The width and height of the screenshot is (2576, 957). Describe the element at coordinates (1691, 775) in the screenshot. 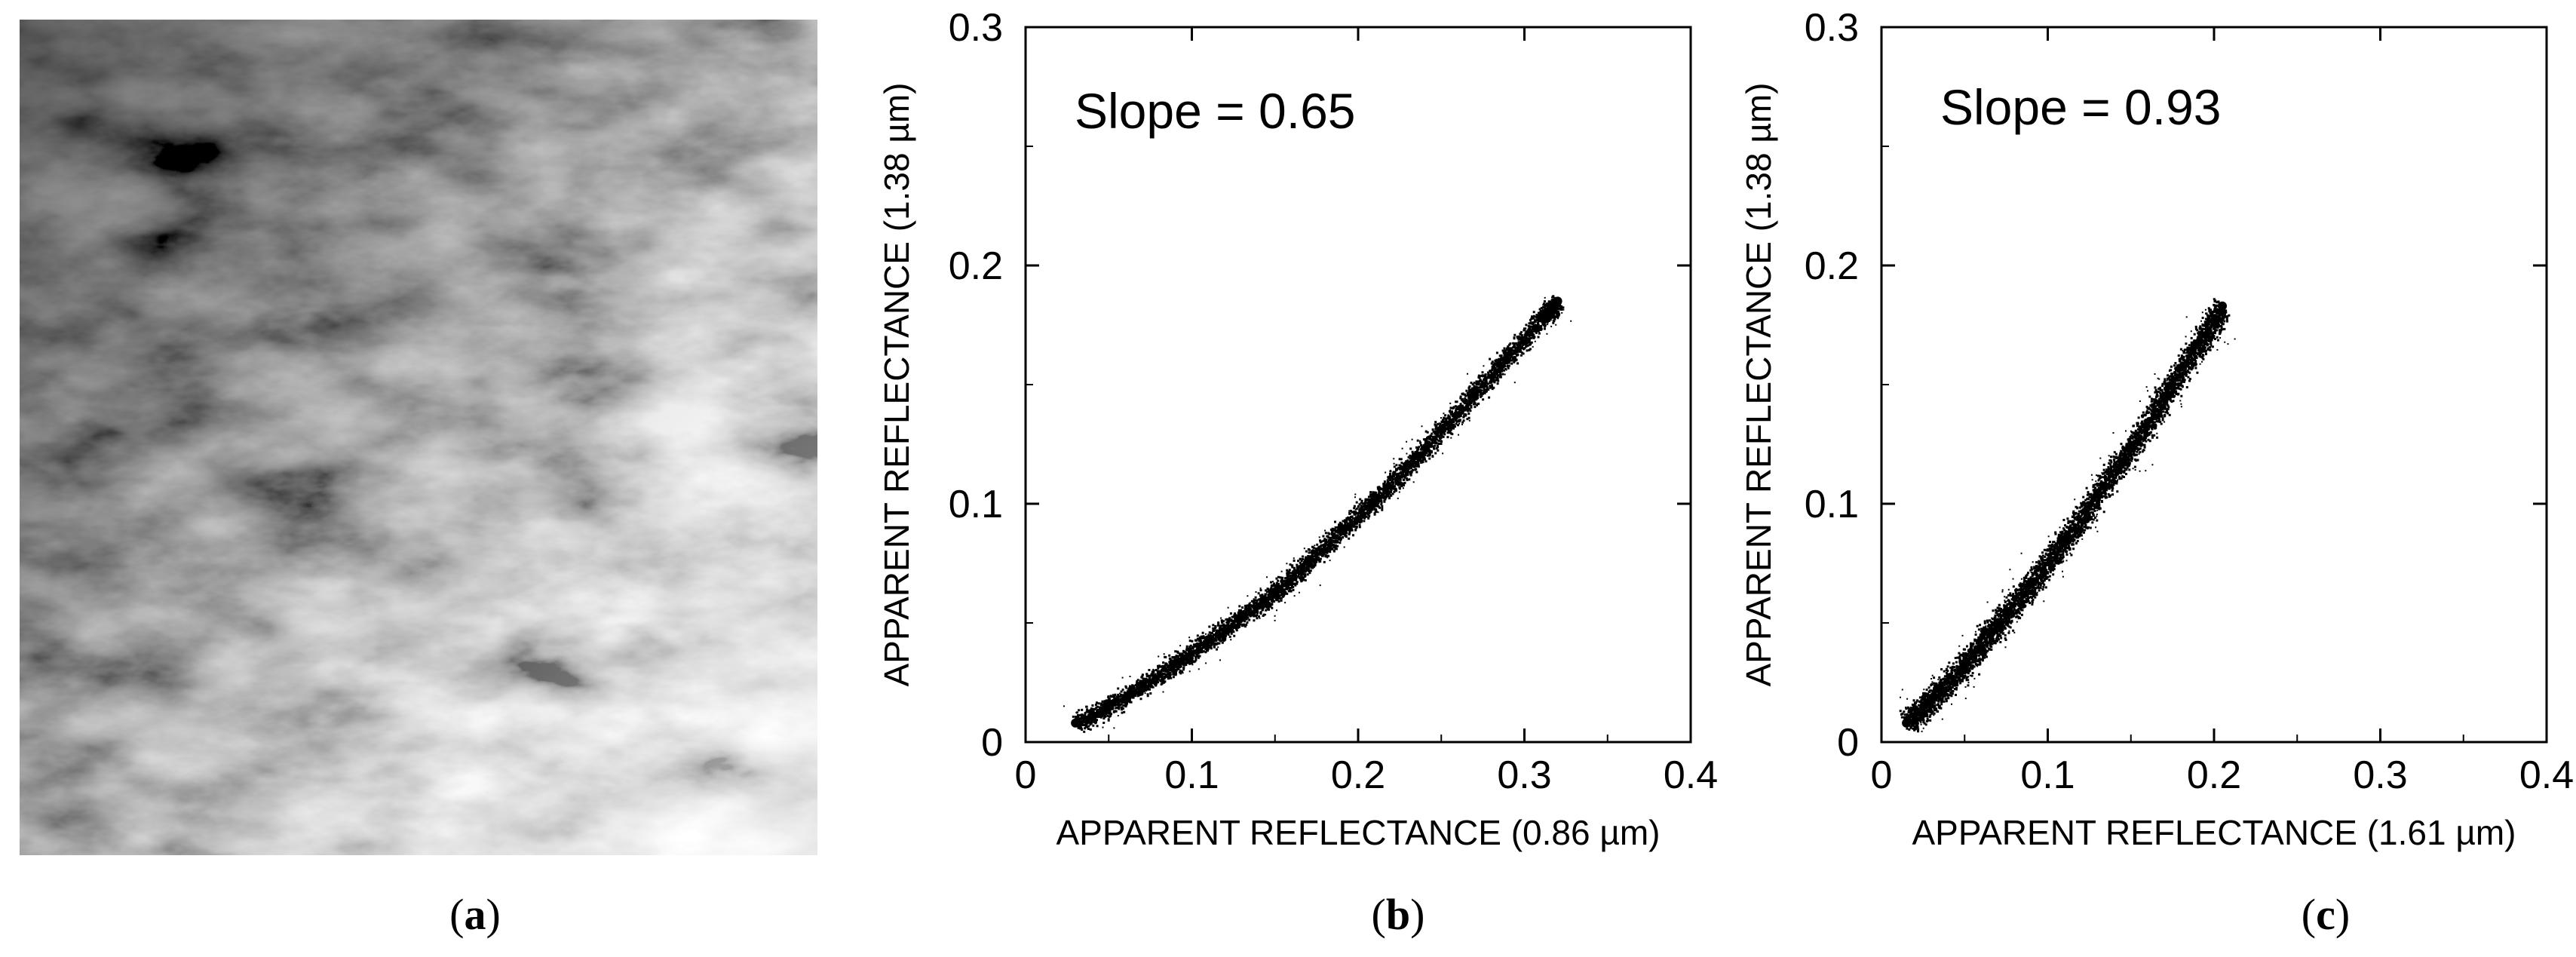

I see `chart-b-xtick-label: 0.4` at that location.